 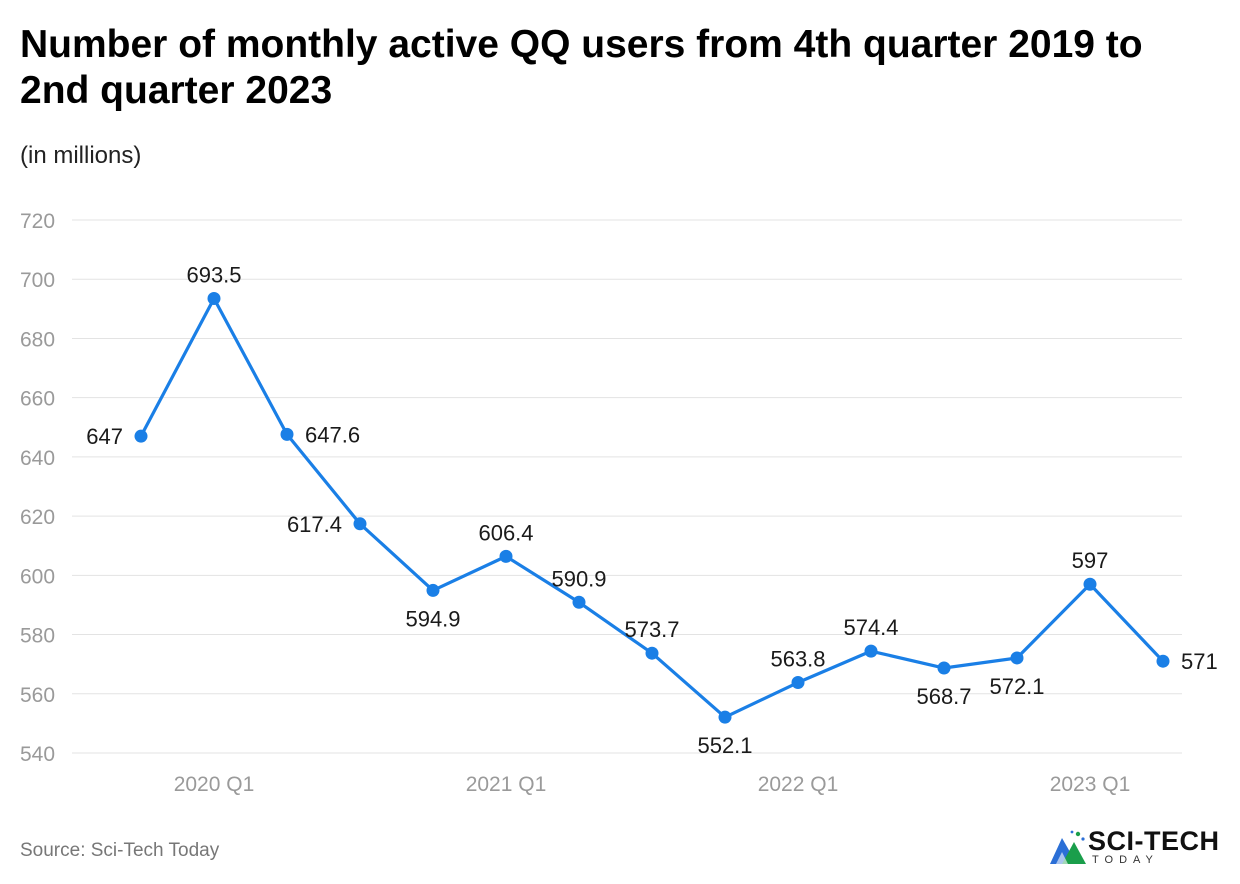 What do you see at coordinates (505, 532) in the screenshot?
I see `data-label: 606.4` at bounding box center [505, 532].